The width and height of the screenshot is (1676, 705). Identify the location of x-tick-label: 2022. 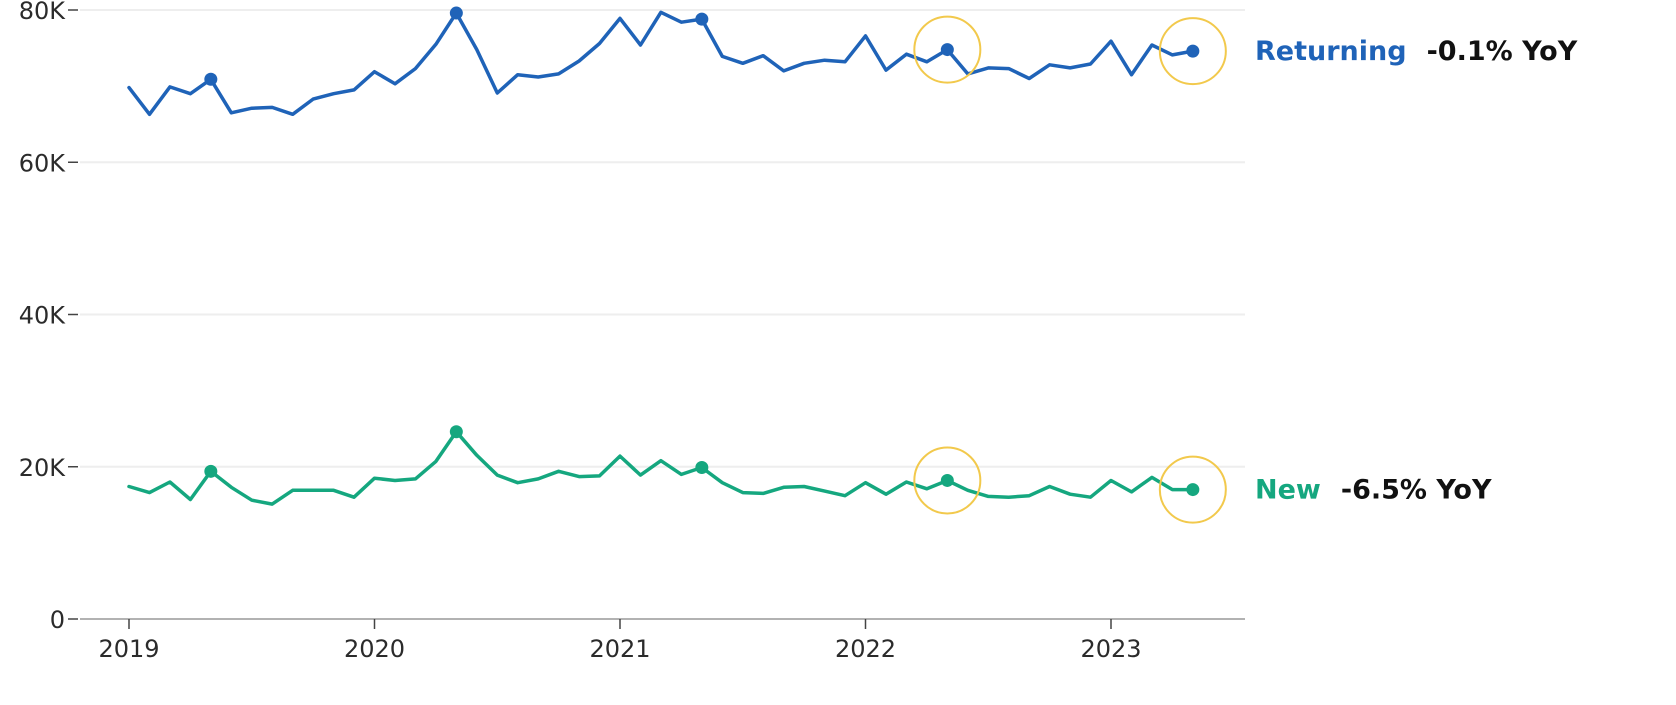
(865, 649).